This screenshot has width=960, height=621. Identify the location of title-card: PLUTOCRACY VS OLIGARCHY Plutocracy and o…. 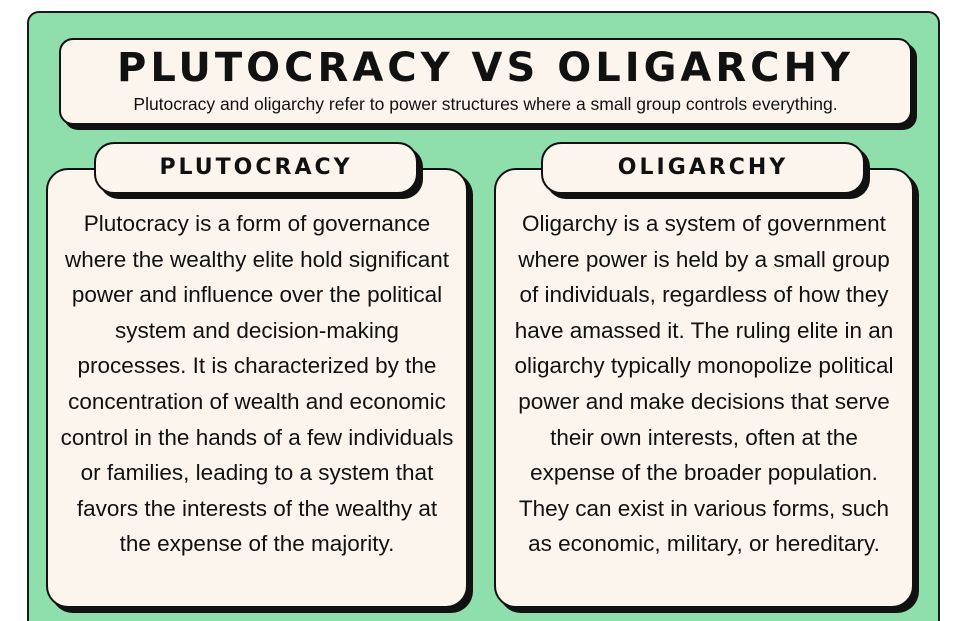
(485, 81).